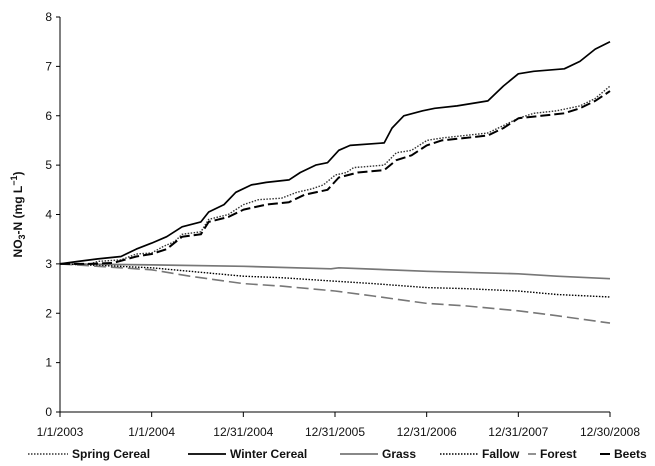  What do you see at coordinates (399, 454) in the screenshot?
I see `legend-label: Grass` at bounding box center [399, 454].